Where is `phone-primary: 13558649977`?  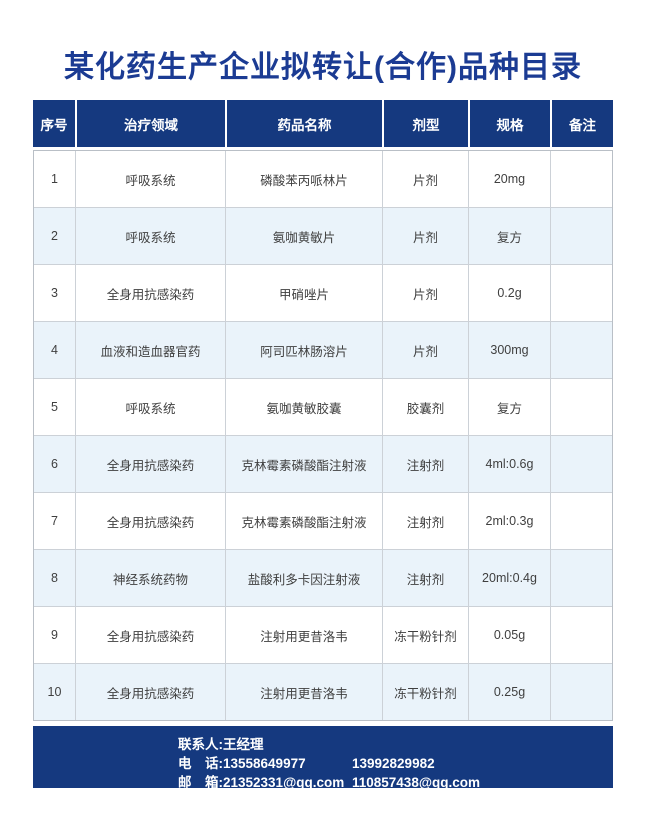
phone-primary: 13558649977 is located at coordinates (264, 763).